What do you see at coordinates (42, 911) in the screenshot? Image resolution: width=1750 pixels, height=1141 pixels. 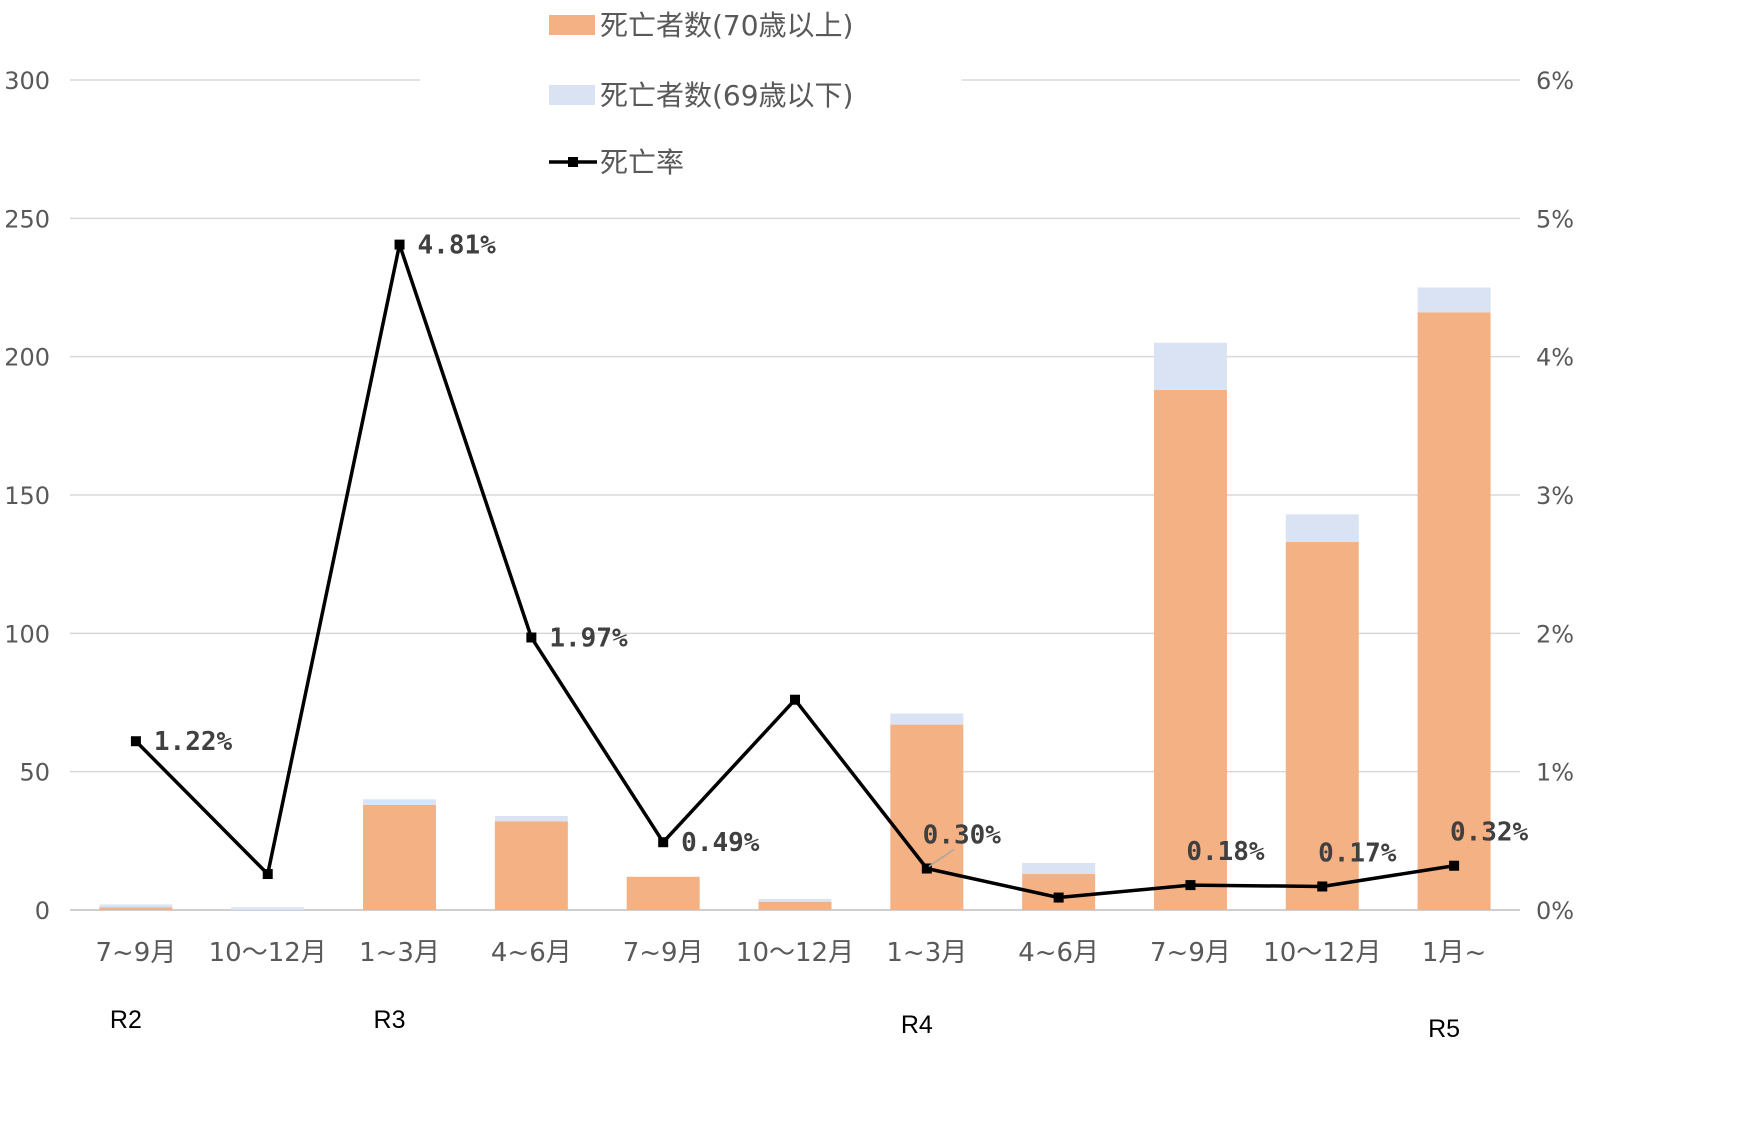 I see `left-tick-label: 0` at bounding box center [42, 911].